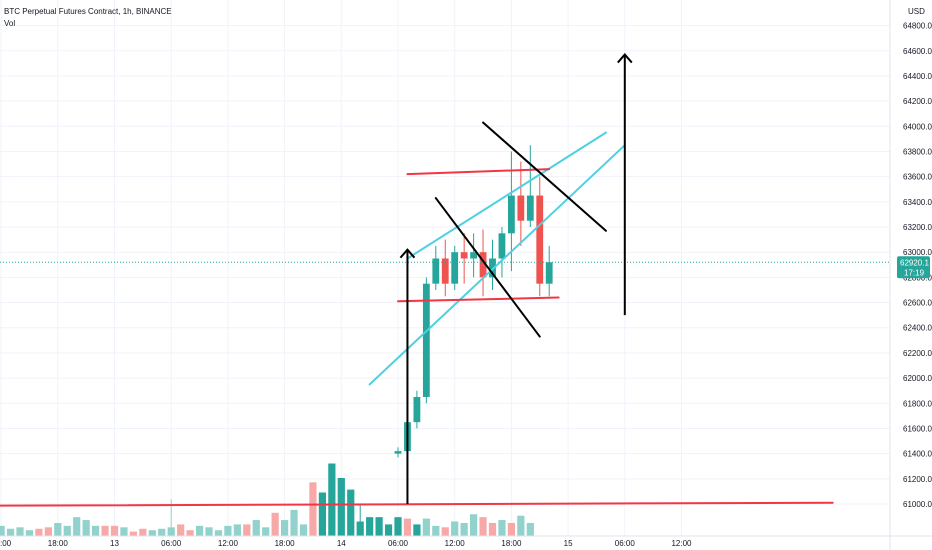 This screenshot has width=932, height=550. What do you see at coordinates (917, 202) in the screenshot?
I see `price-tick-label: 63400.0` at bounding box center [917, 202].